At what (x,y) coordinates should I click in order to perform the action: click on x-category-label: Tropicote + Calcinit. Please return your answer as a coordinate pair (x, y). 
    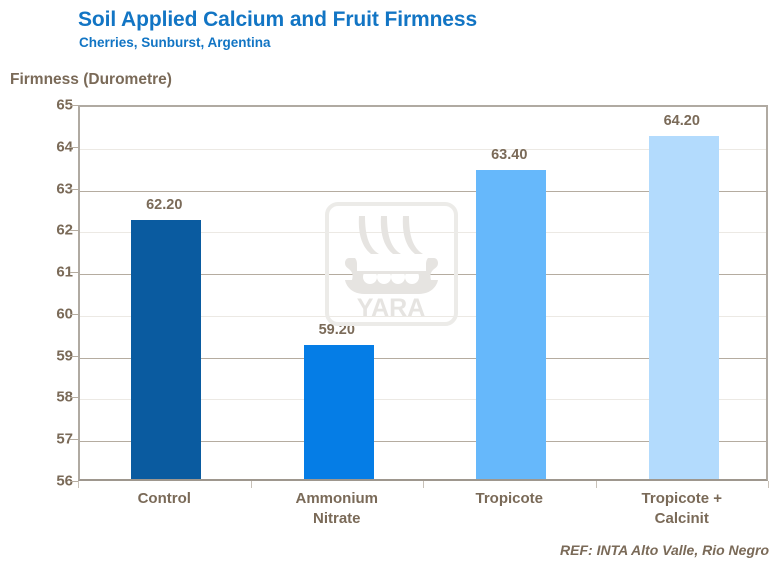
    Looking at the image, I should click on (682, 509).